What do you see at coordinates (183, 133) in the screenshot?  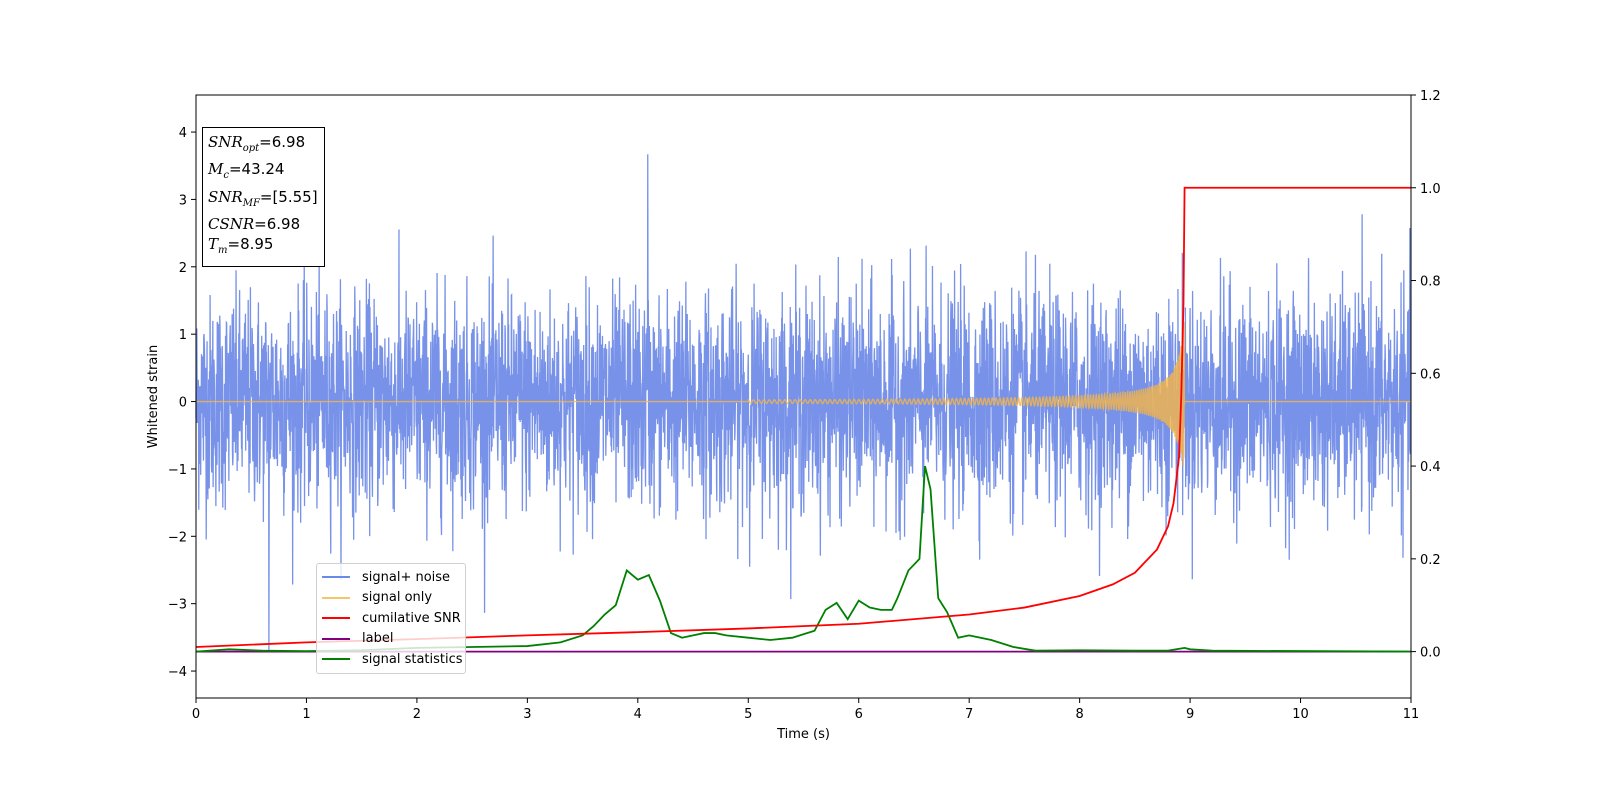 I see `y-tick-label: 4` at bounding box center [183, 133].